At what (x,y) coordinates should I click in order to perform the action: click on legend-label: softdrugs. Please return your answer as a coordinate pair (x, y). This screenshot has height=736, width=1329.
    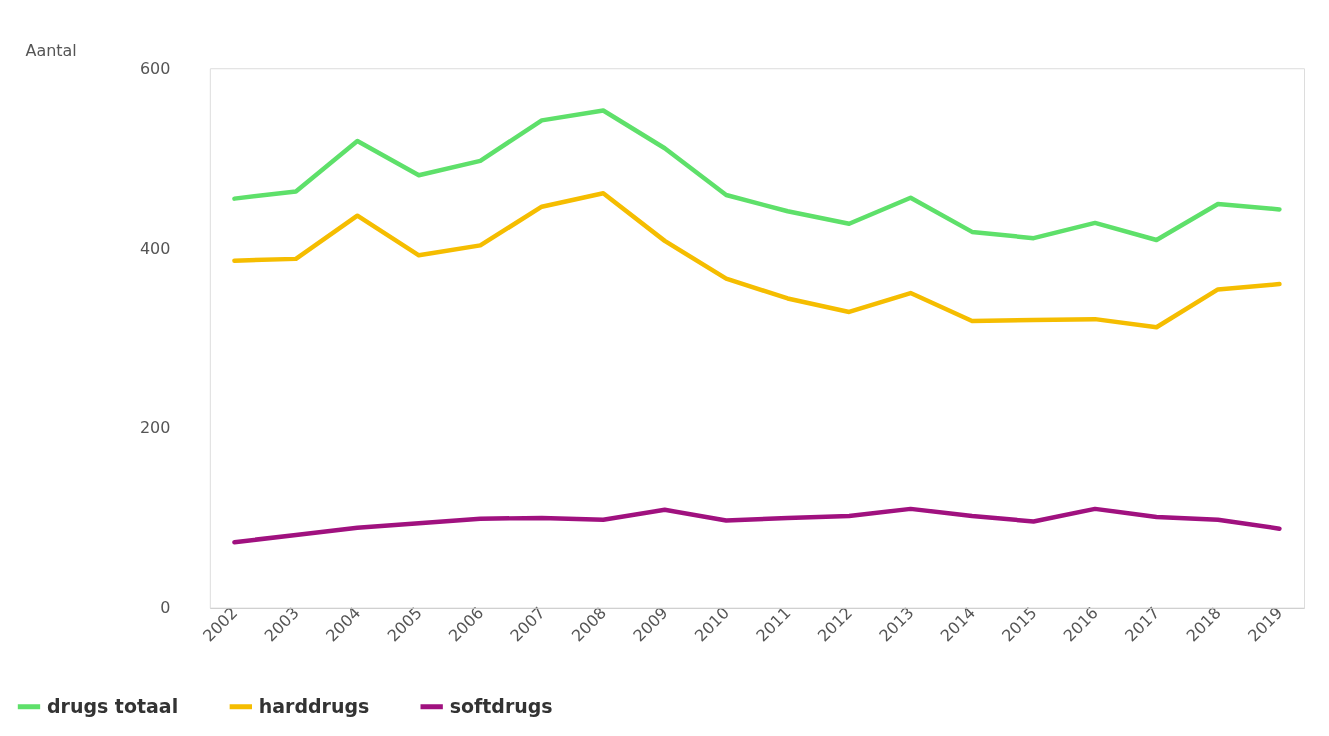
    Looking at the image, I should click on (501, 705).